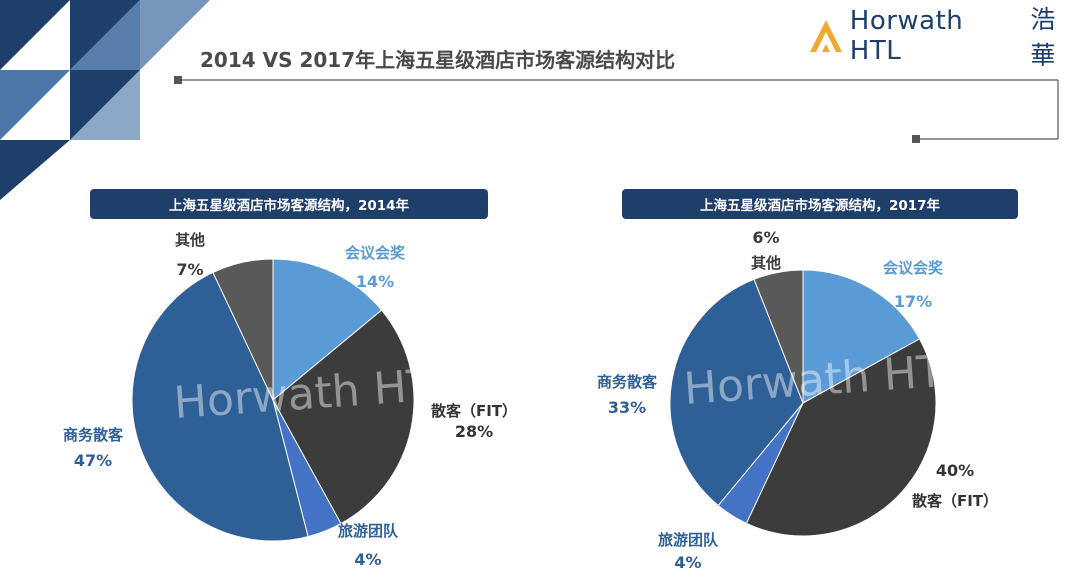  Describe the element at coordinates (289, 204) in the screenshot. I see `chart-title-2014: 上海五星级酒店市场客源结构，2014年` at that location.